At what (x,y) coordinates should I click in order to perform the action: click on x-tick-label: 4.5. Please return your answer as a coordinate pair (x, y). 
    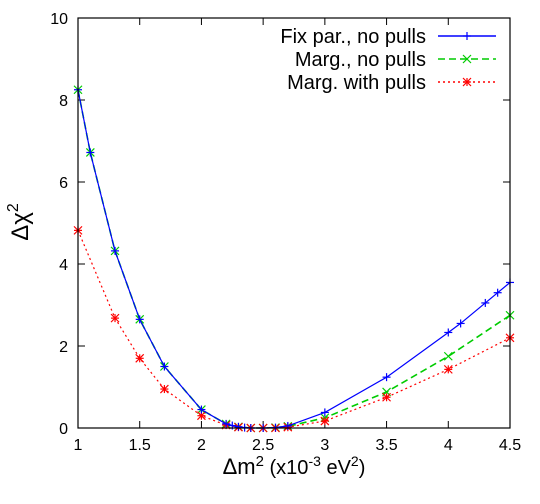
    Looking at the image, I should click on (510, 445).